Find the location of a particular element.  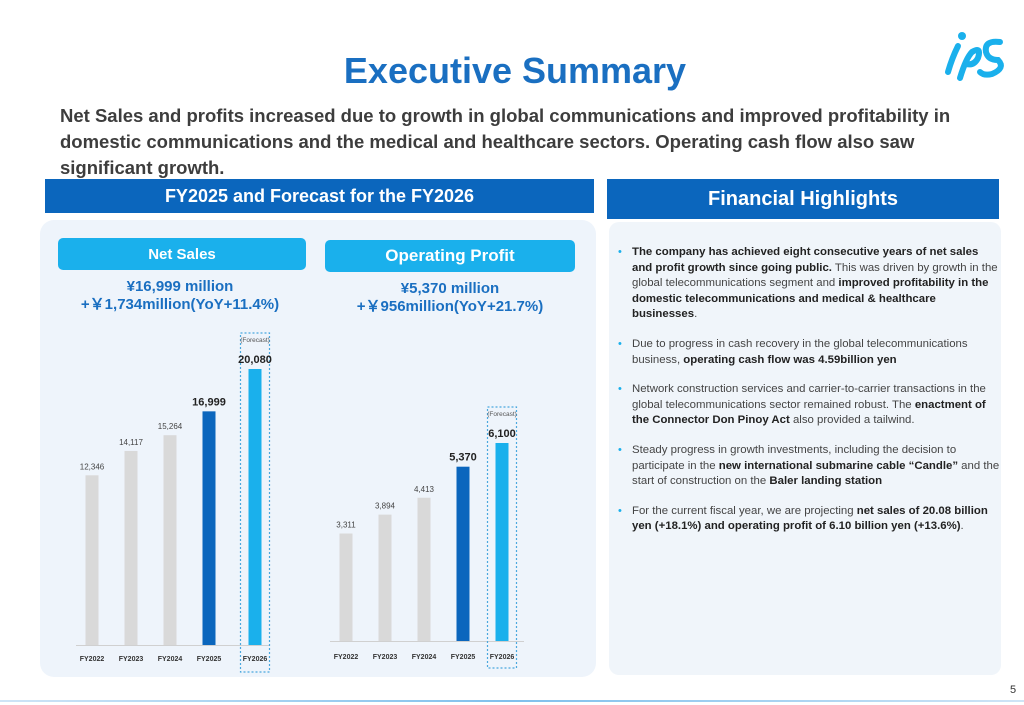

highlight-text: and the start of construction on the is located at coordinates (816, 473).